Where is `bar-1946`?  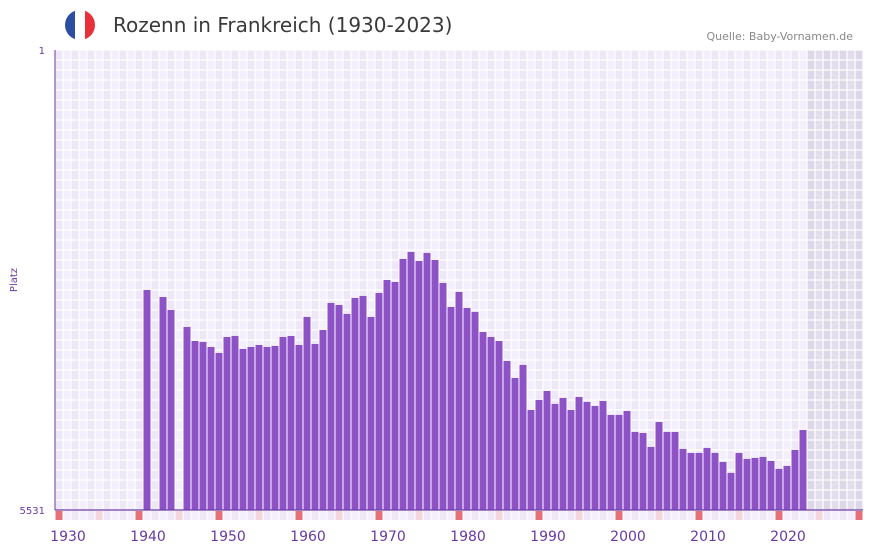
bar-1946 is located at coordinates (203, 425).